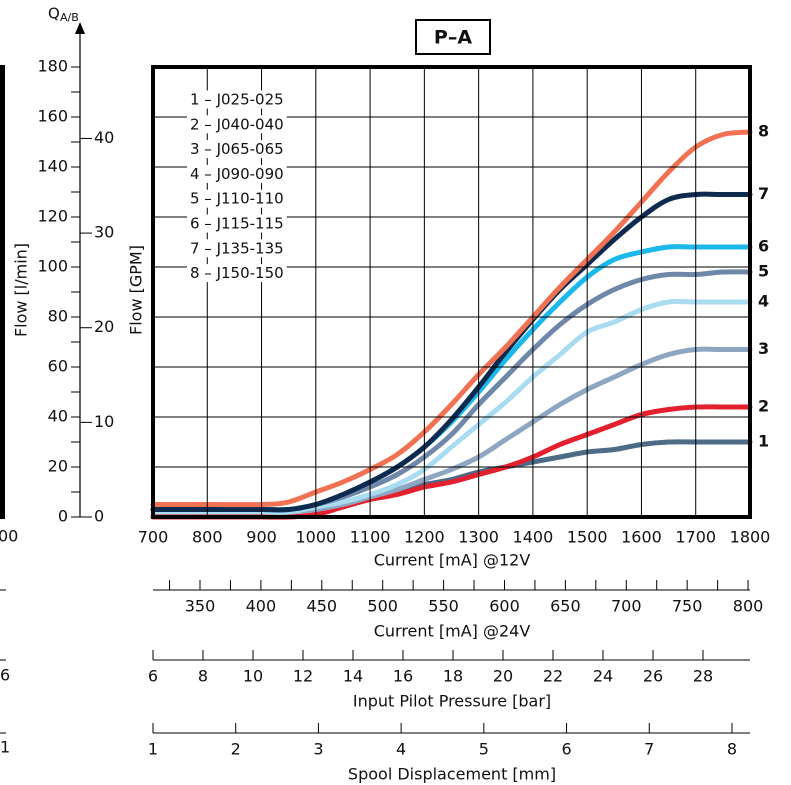  I want to click on y-tick-label: 180, so click(52, 66).